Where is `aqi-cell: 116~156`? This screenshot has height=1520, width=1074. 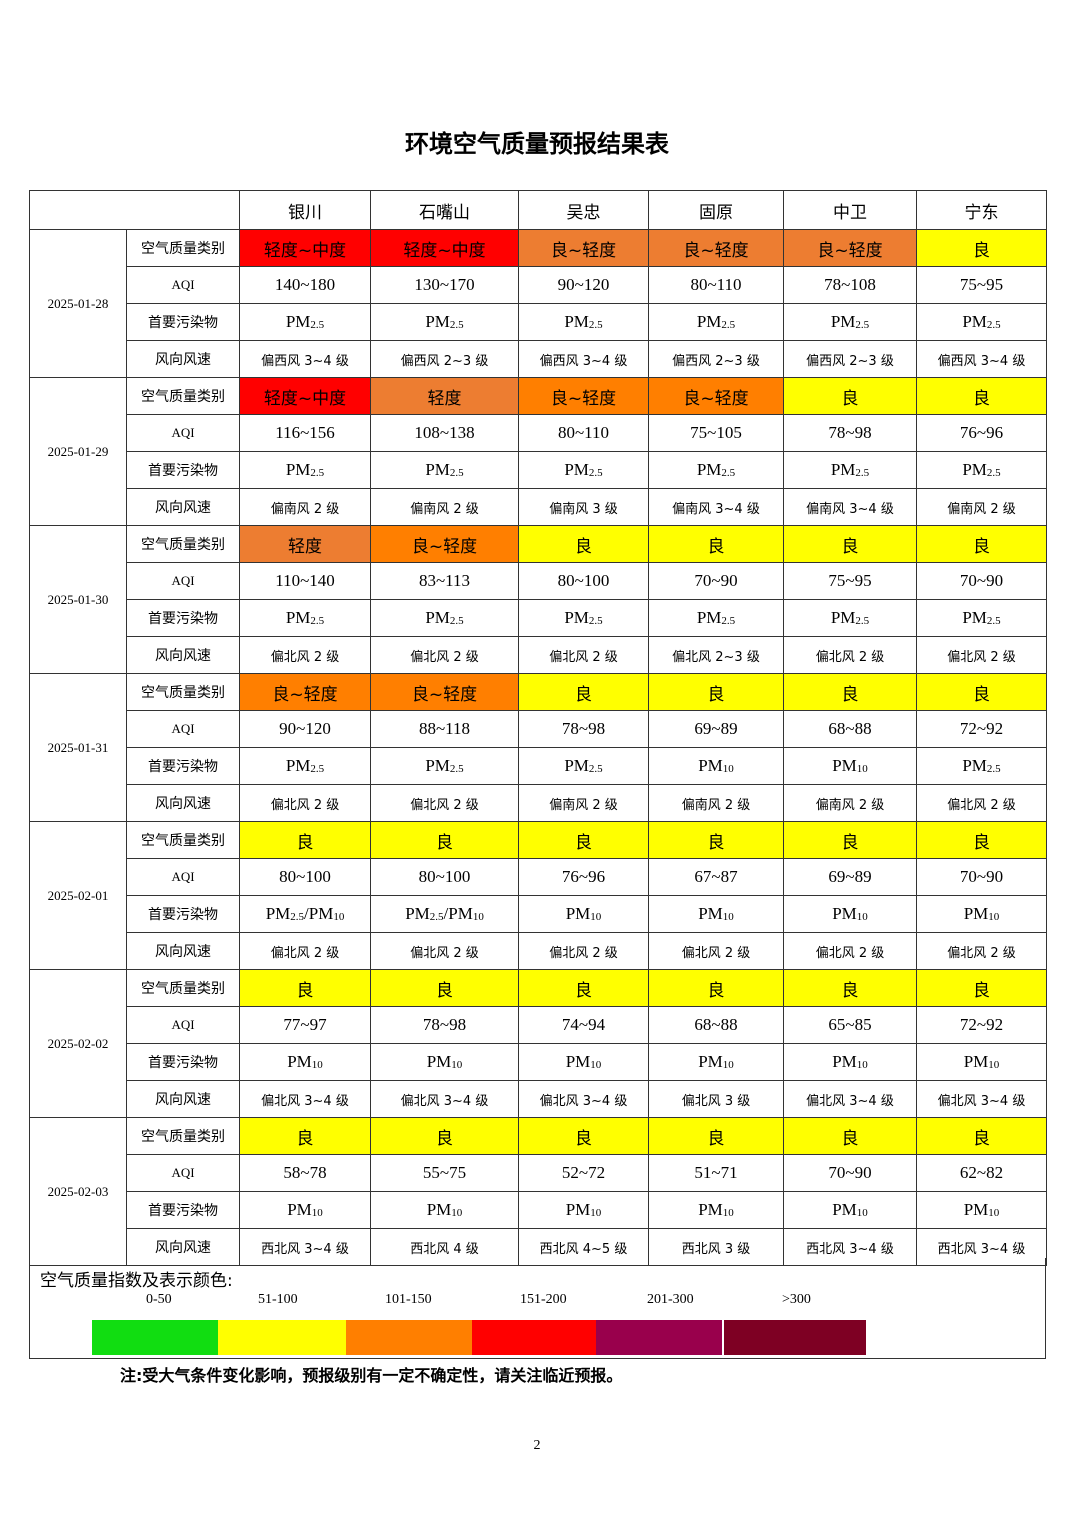 aqi-cell: 116~156 is located at coordinates (305, 433).